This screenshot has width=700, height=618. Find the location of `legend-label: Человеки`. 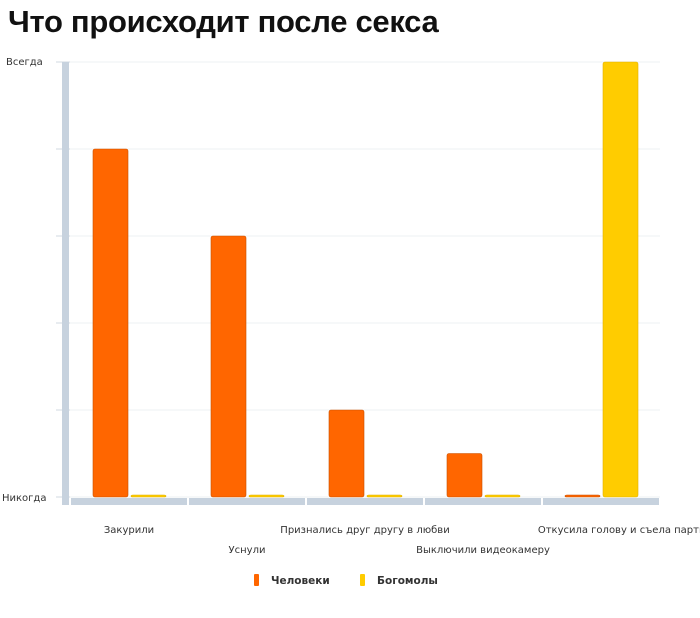

legend-label: Человеки is located at coordinates (300, 581).